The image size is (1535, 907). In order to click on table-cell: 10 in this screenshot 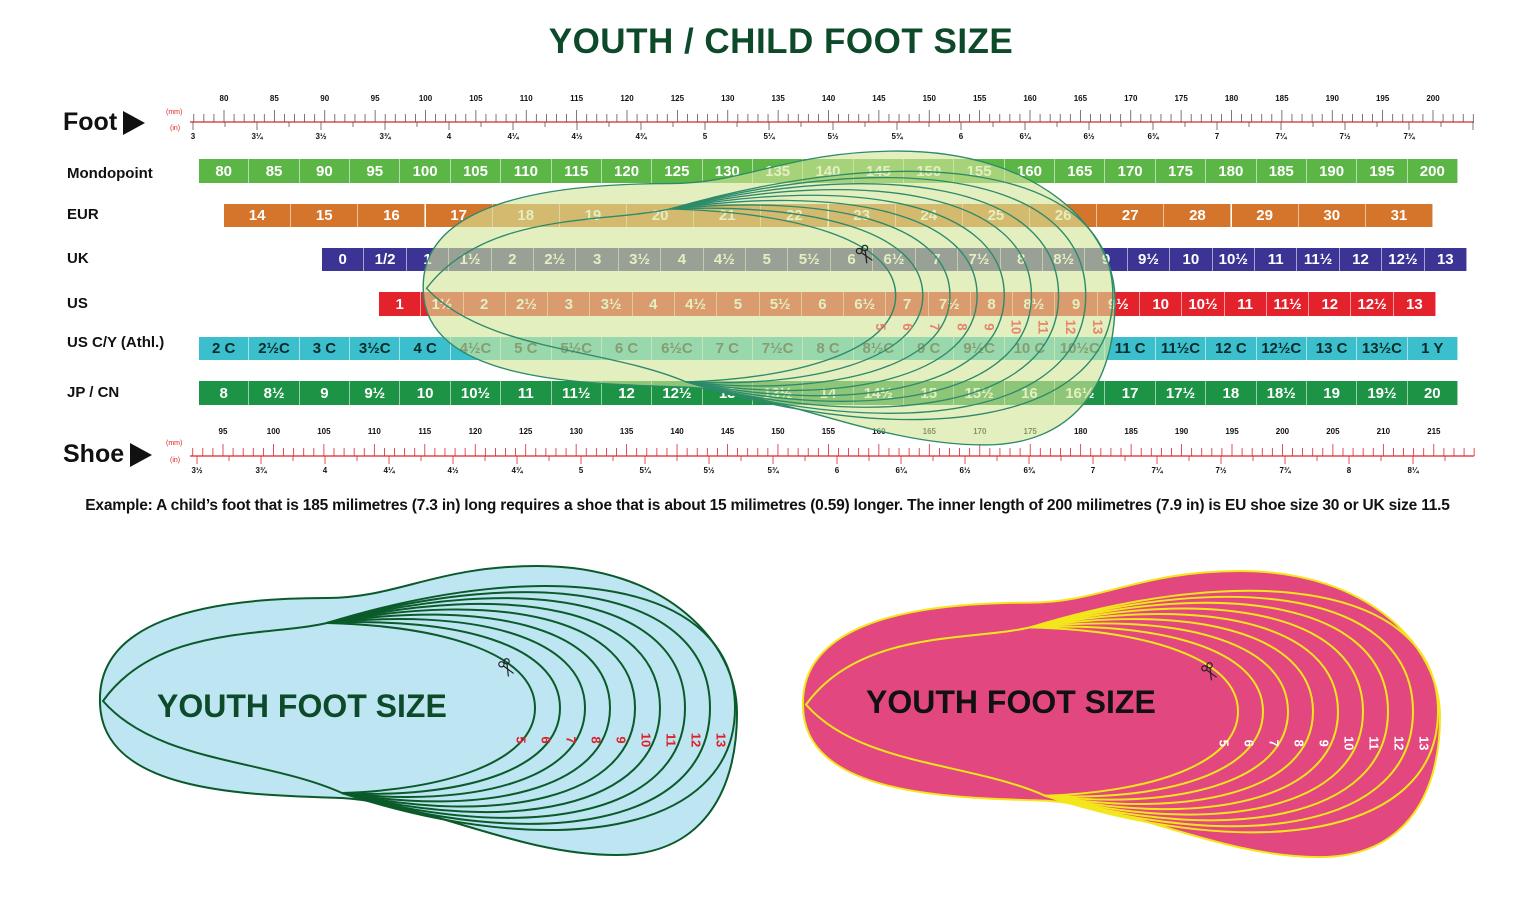, I will do `click(1161, 304)`.